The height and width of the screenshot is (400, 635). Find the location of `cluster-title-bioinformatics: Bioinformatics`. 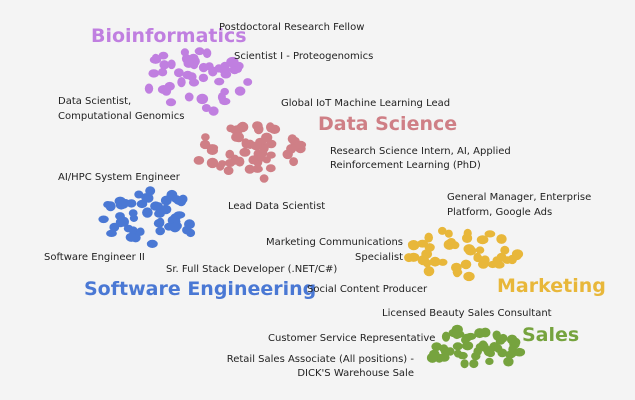

cluster-title-bioinformatics: Bioinformatics is located at coordinates (169, 36).